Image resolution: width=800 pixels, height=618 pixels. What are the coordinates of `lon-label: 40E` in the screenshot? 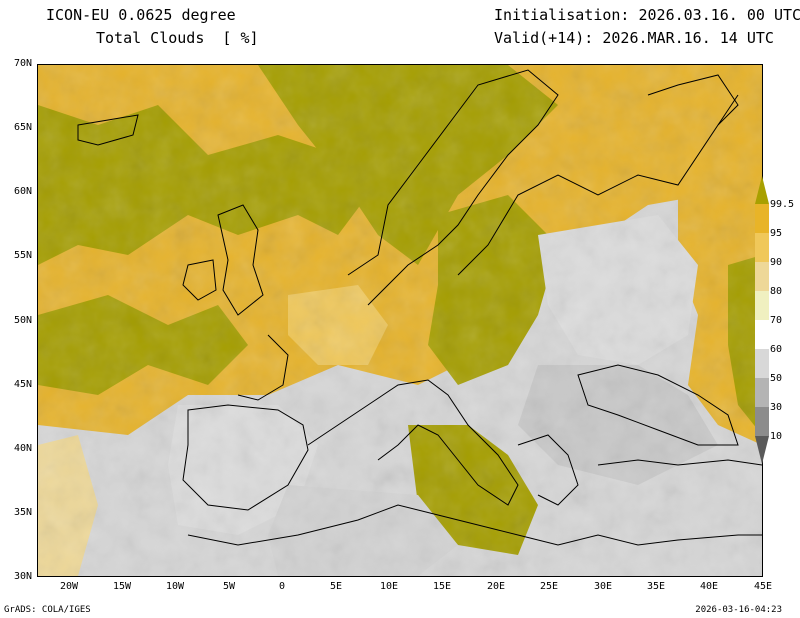 It's located at (709, 586).